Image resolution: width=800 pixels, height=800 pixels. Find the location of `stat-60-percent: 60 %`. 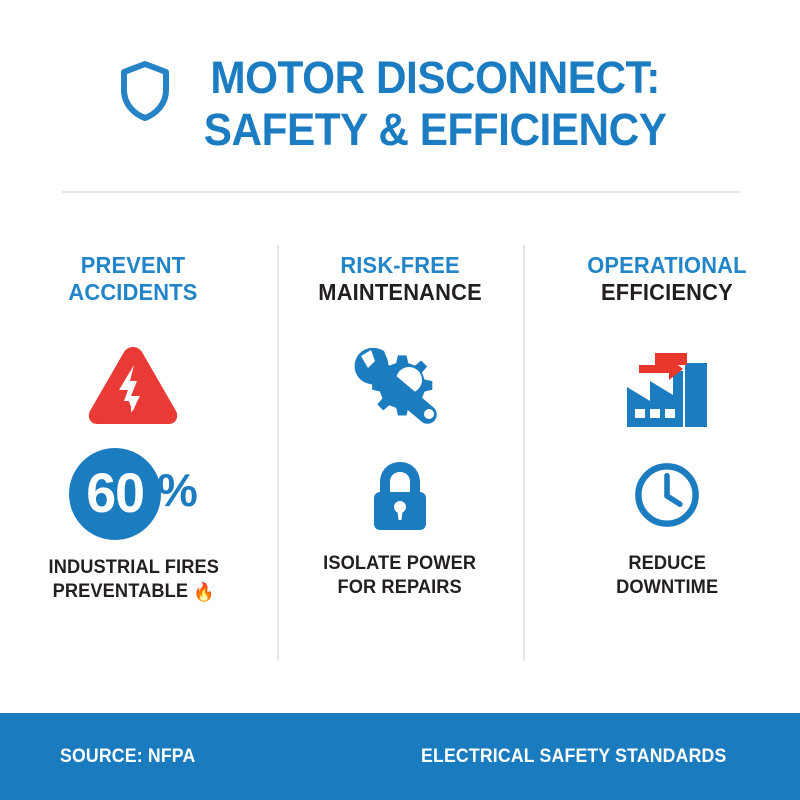

stat-60-percent: 60 % is located at coordinates (133, 494).